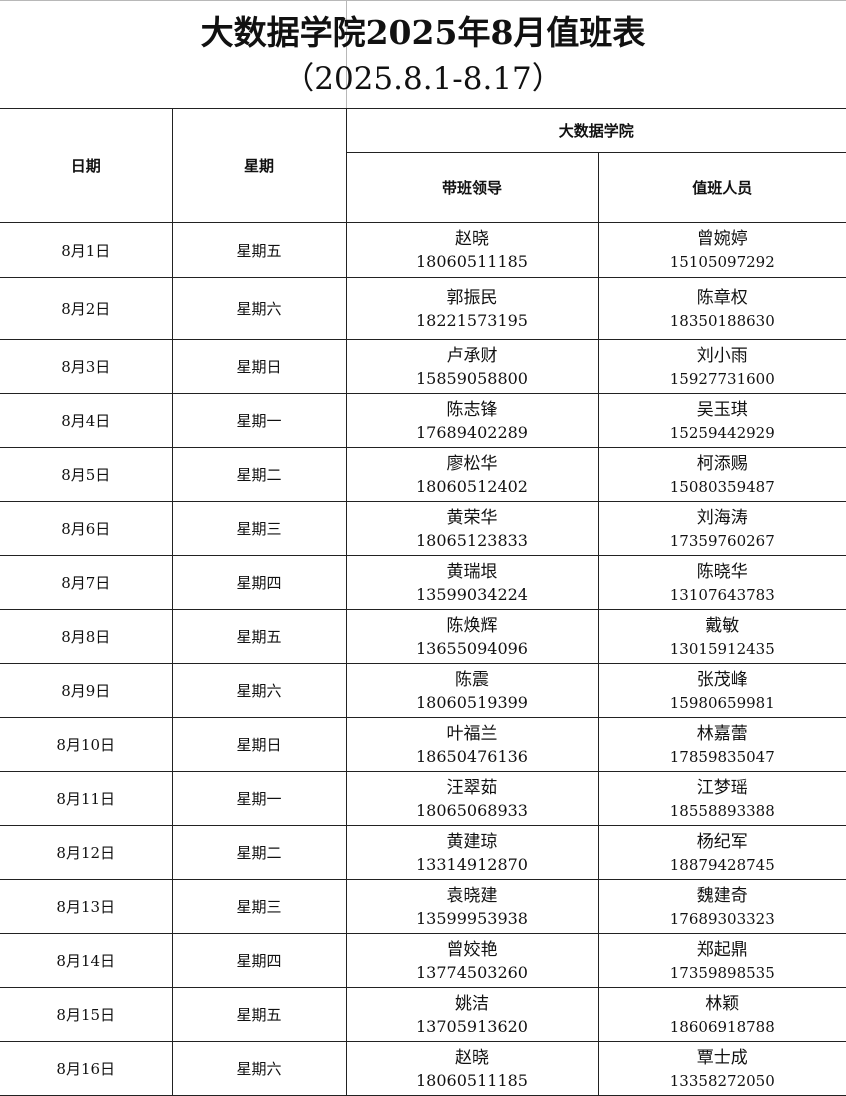 This screenshot has height=1096, width=846. I want to click on staff-phone: 15105097292, so click(722, 262).